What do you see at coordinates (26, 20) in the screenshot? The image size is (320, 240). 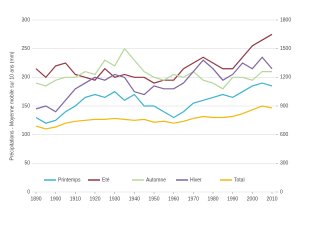 I see `y-tick-label: 300` at bounding box center [26, 20].